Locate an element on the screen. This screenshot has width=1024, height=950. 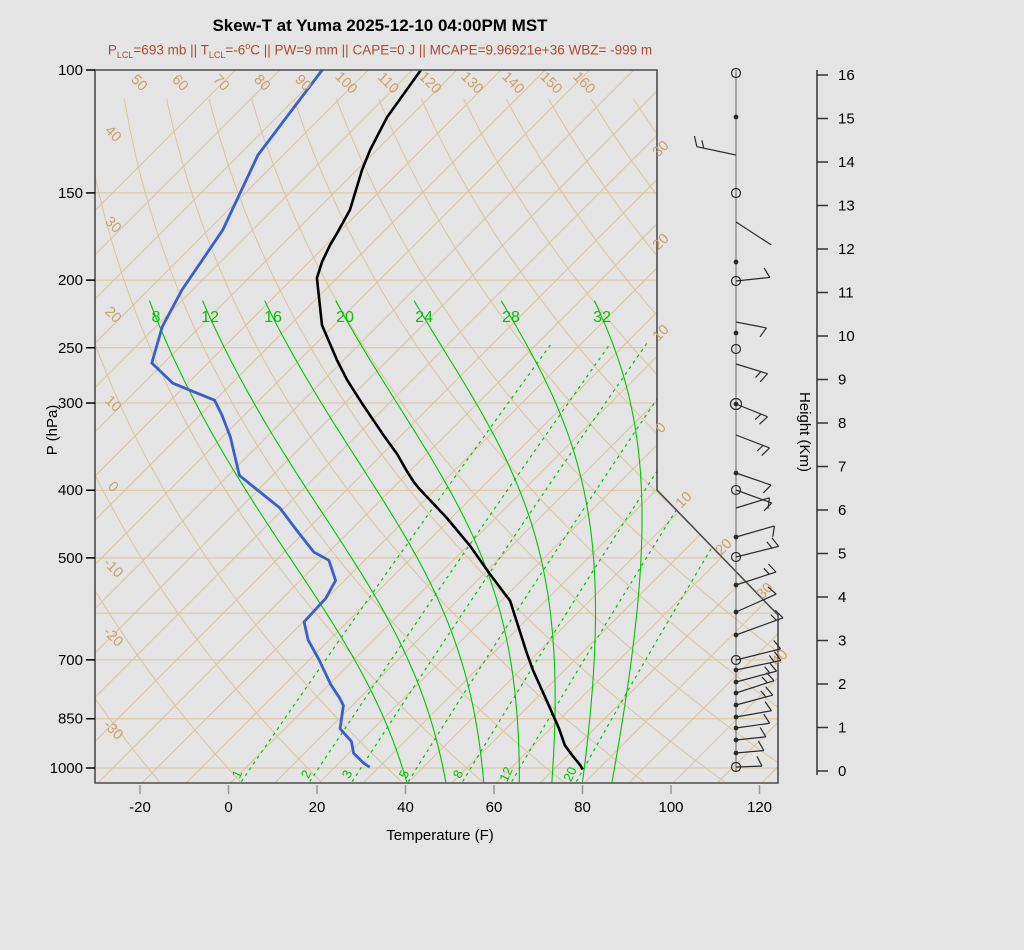
moist-adiabat-label: 8 is located at coordinates (156, 317).